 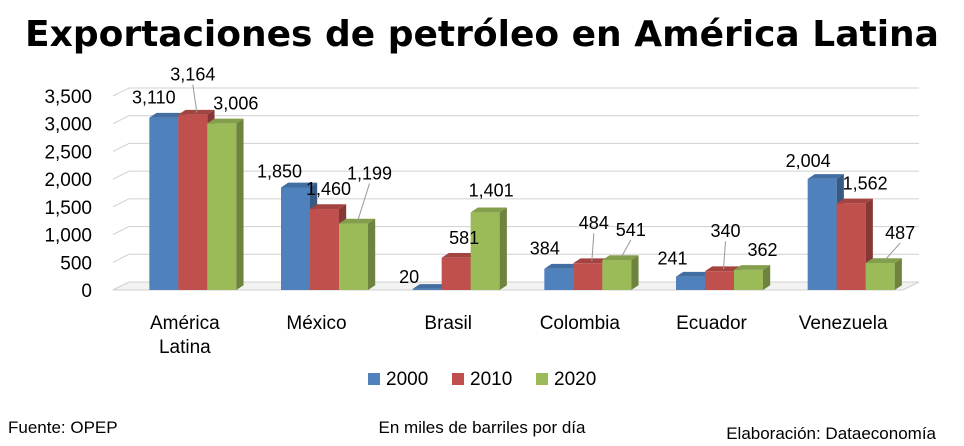 I want to click on category-label: Ecuador, so click(x=711, y=323).